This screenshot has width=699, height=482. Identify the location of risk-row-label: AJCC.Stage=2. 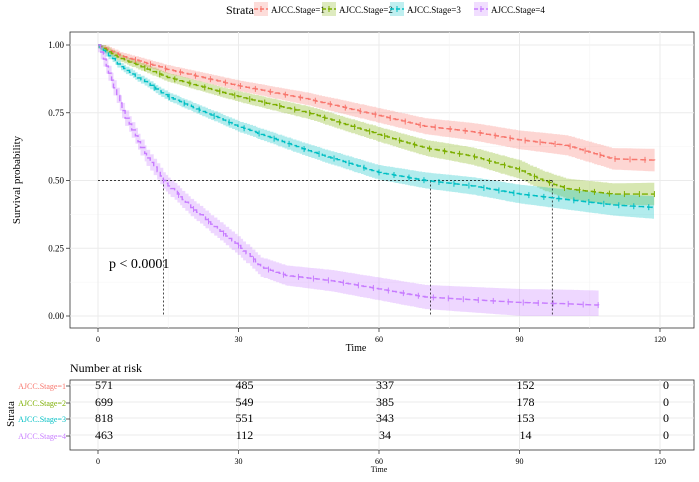
(42, 403).